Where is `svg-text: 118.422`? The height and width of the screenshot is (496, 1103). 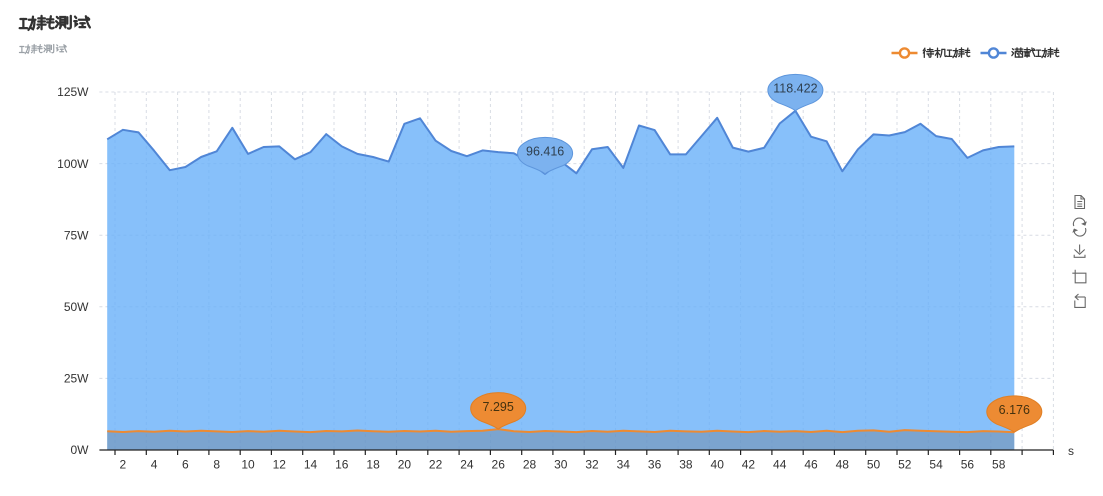 svg-text: 118.422 is located at coordinates (795, 89).